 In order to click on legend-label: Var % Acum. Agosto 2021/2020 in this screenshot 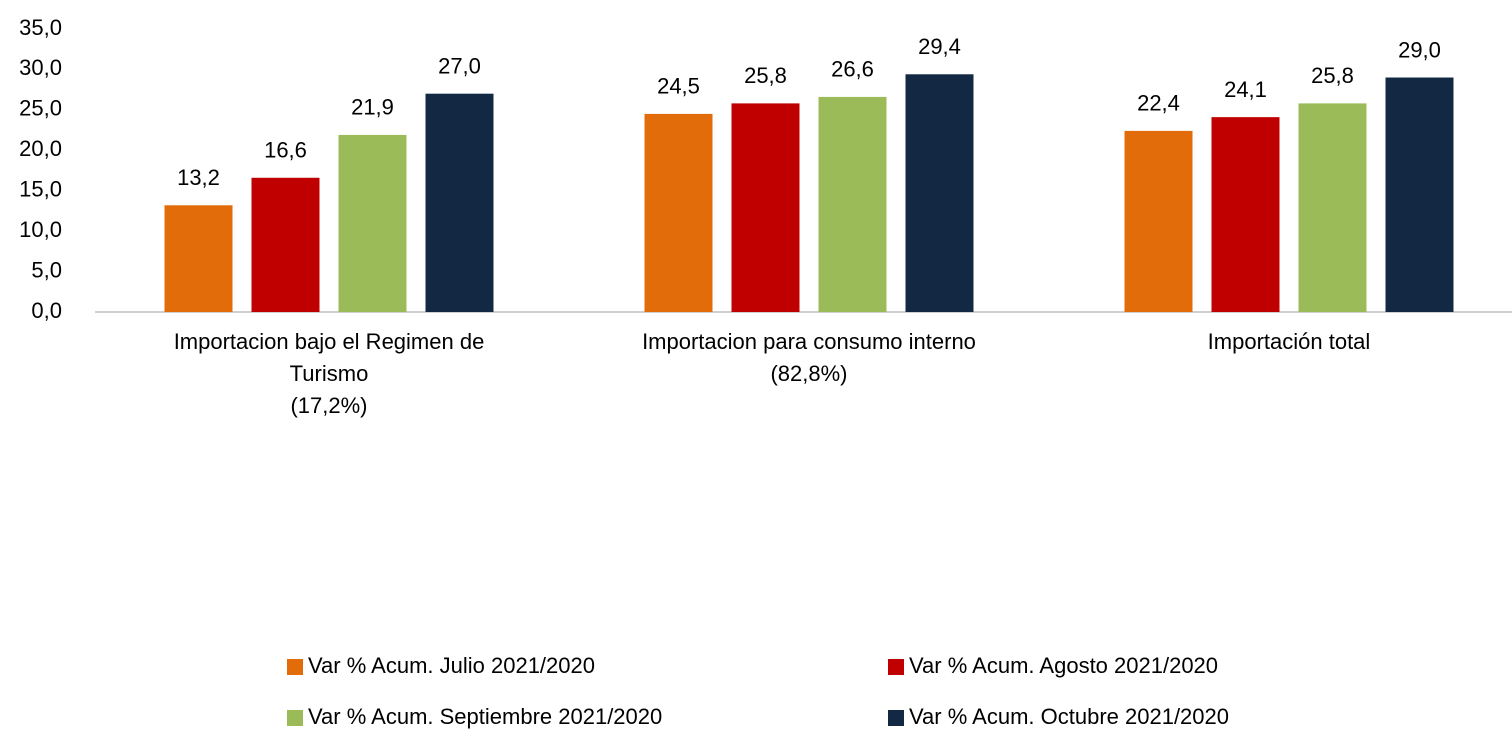, I will do `click(1063, 665)`.